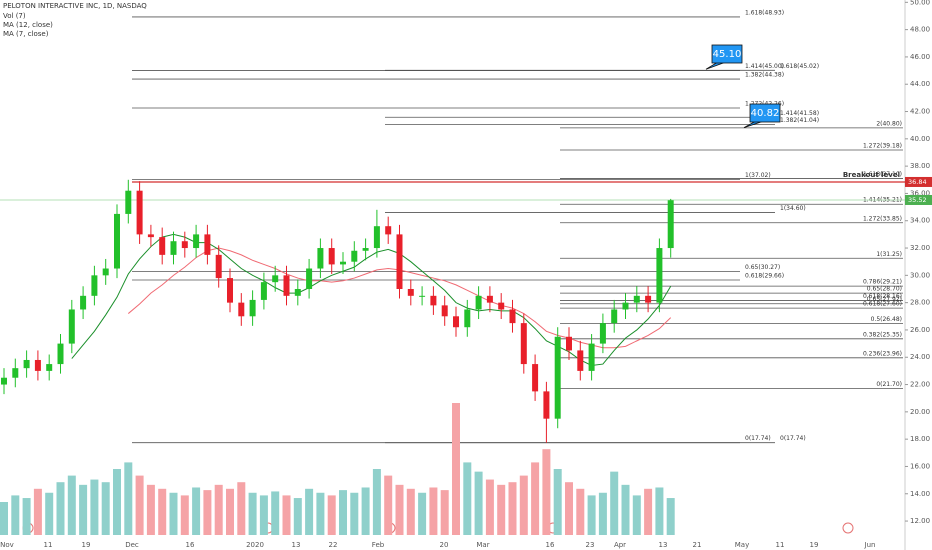 This screenshot has width=932, height=550. I want to click on y-tick-label: 36.00, so click(920, 193).